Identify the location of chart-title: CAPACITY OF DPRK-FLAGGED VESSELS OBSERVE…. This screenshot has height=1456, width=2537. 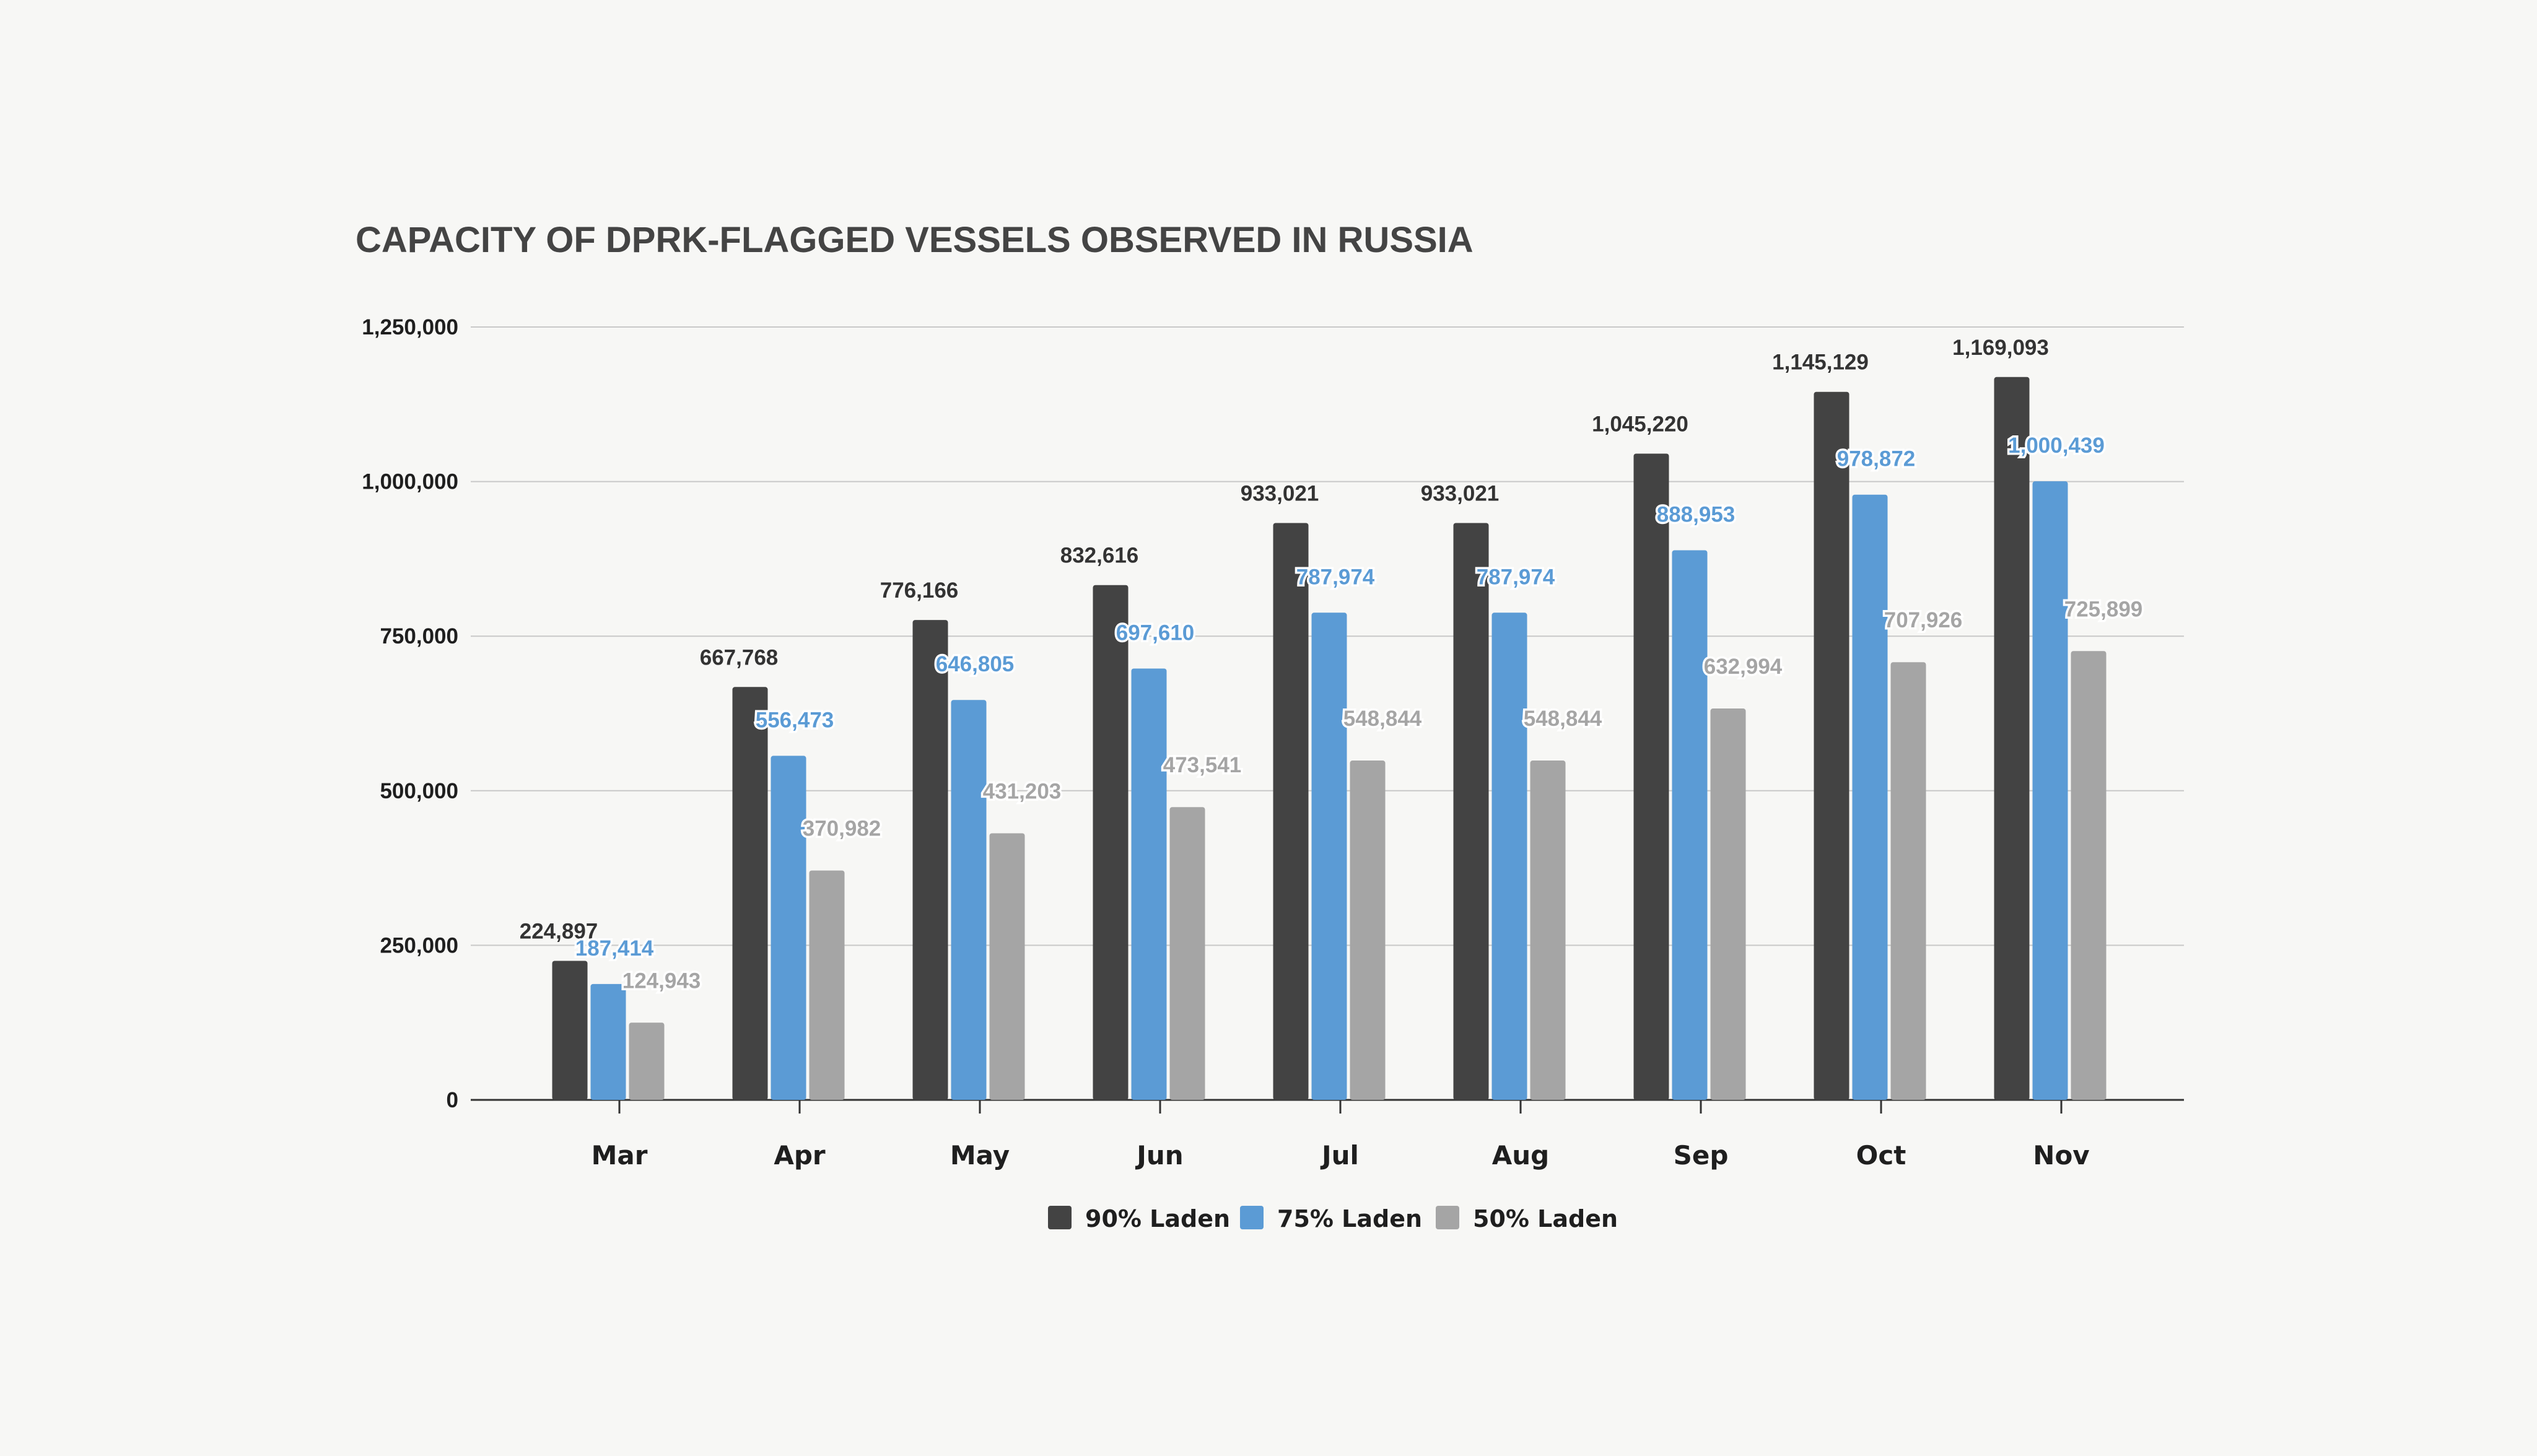
(915, 240).